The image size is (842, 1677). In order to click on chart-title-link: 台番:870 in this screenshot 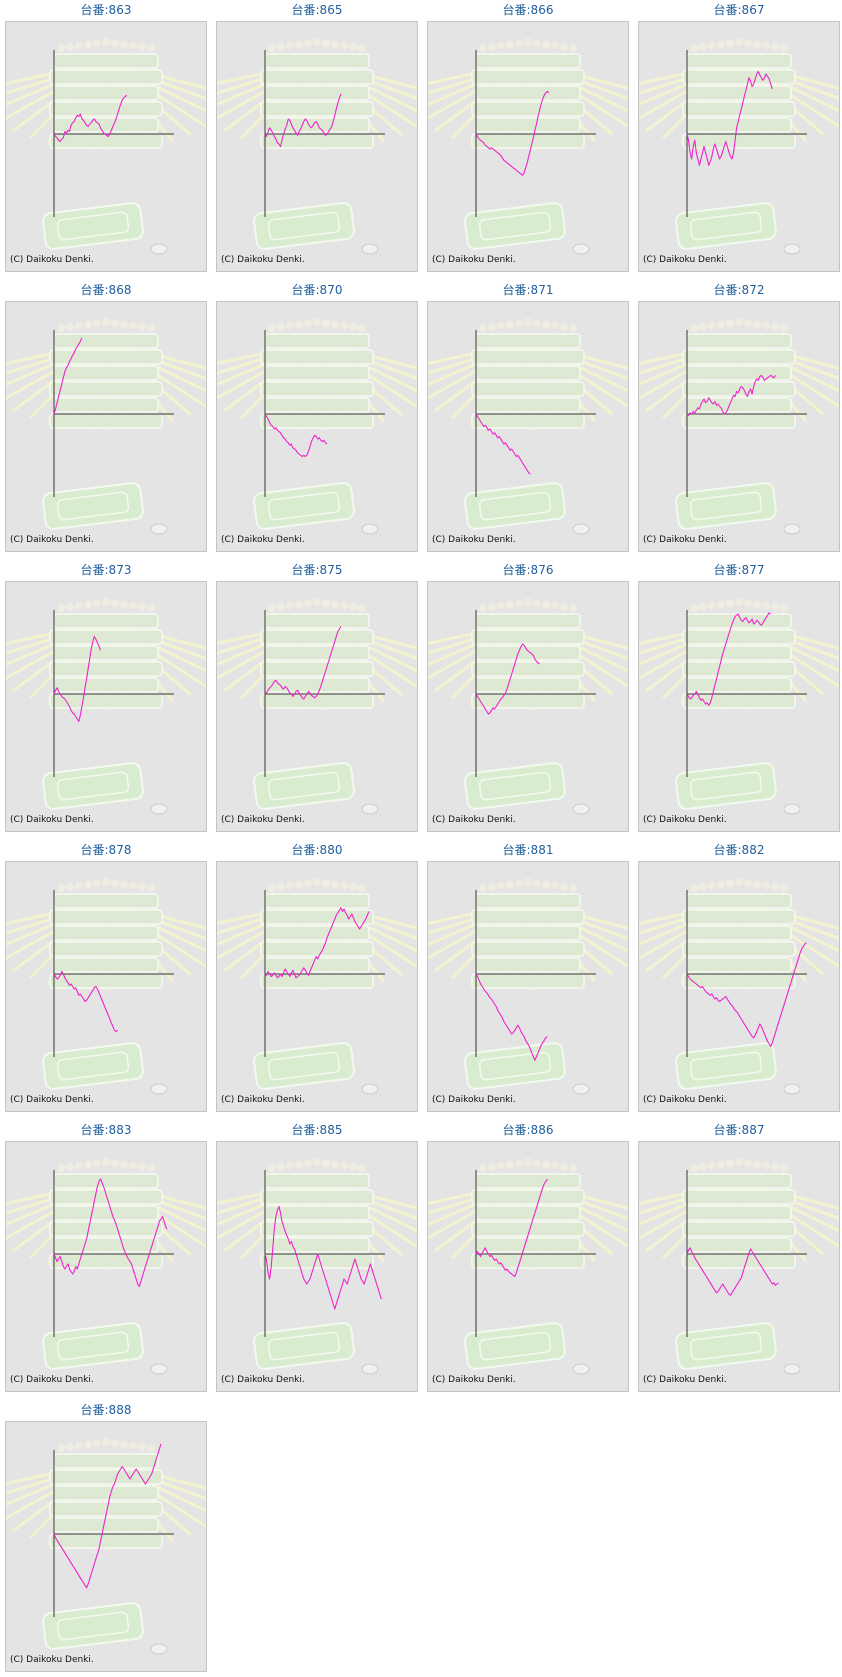, I will do `click(317, 290)`.